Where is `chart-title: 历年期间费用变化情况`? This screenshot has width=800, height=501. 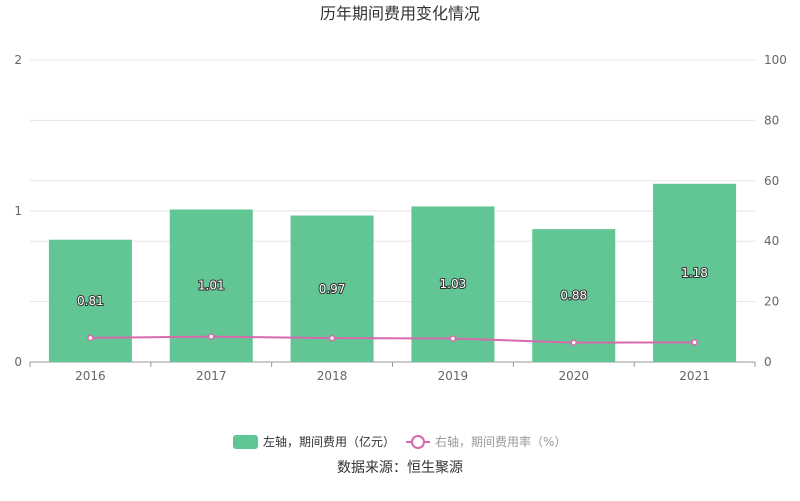
chart-title: 历年期间费用变化情况 is located at coordinates (400, 13).